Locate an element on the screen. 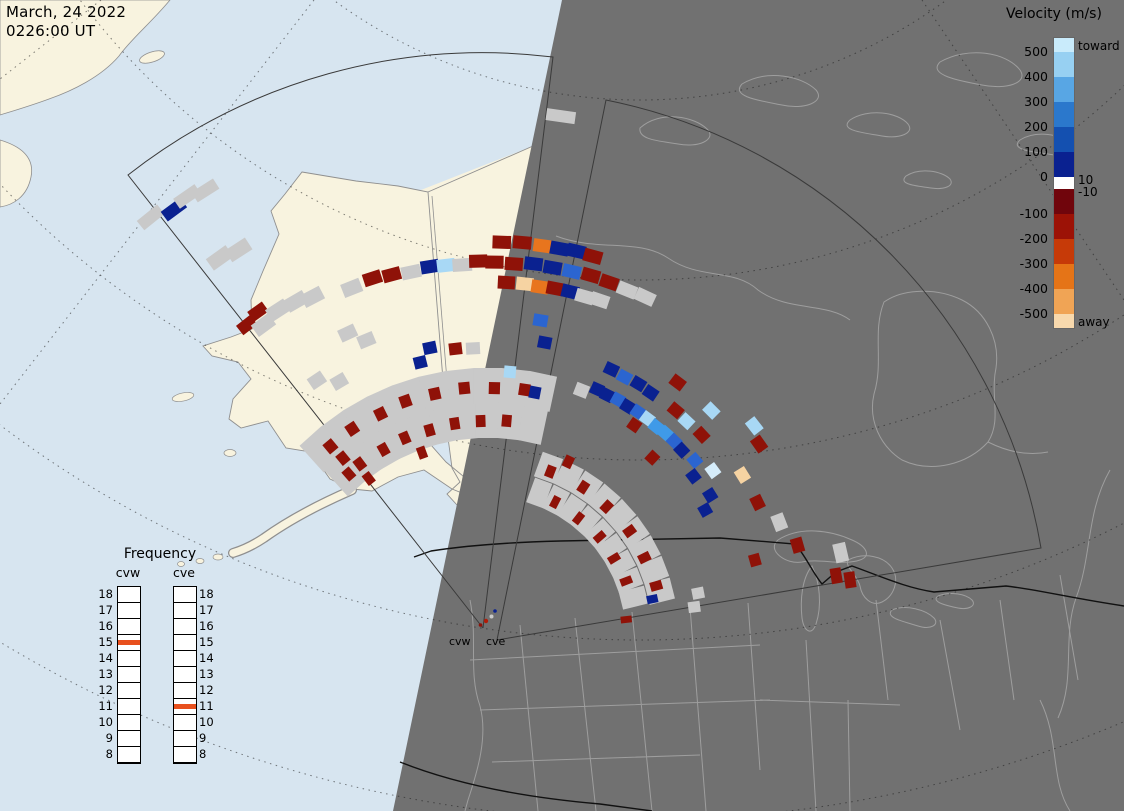 The image size is (1124, 811). freq-tick-label: 8 is located at coordinates (203, 753).